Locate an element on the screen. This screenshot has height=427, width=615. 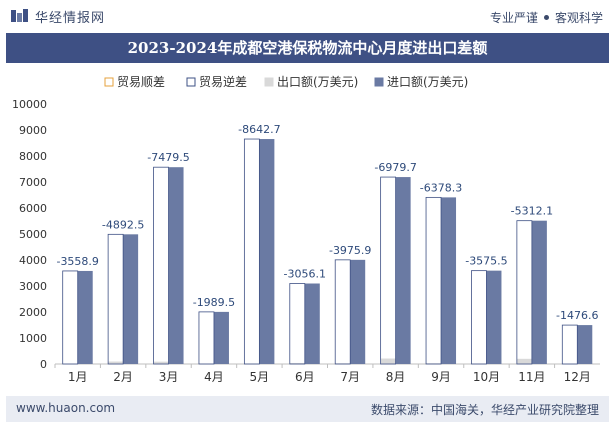
data-label: -6378.3 is located at coordinates (441, 187).